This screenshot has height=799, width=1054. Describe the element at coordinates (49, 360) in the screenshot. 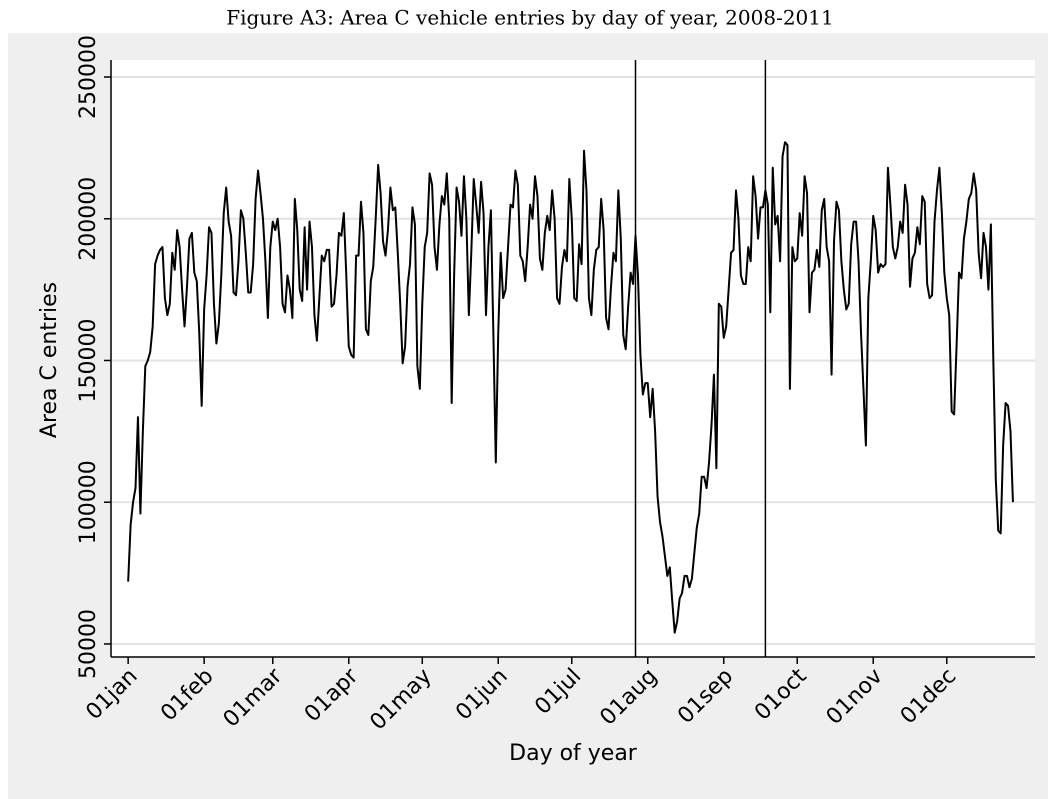

I see `y-axis-title: Area C entries` at that location.